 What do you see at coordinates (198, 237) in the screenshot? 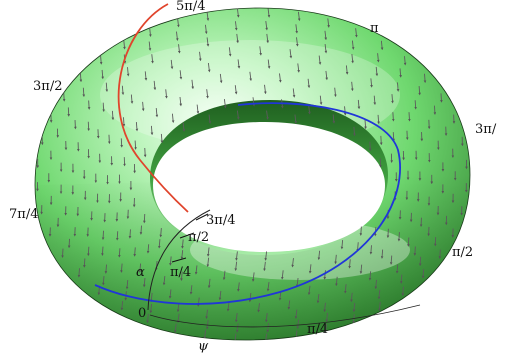
I see `scale-label-pi-2: π/2` at bounding box center [198, 237].